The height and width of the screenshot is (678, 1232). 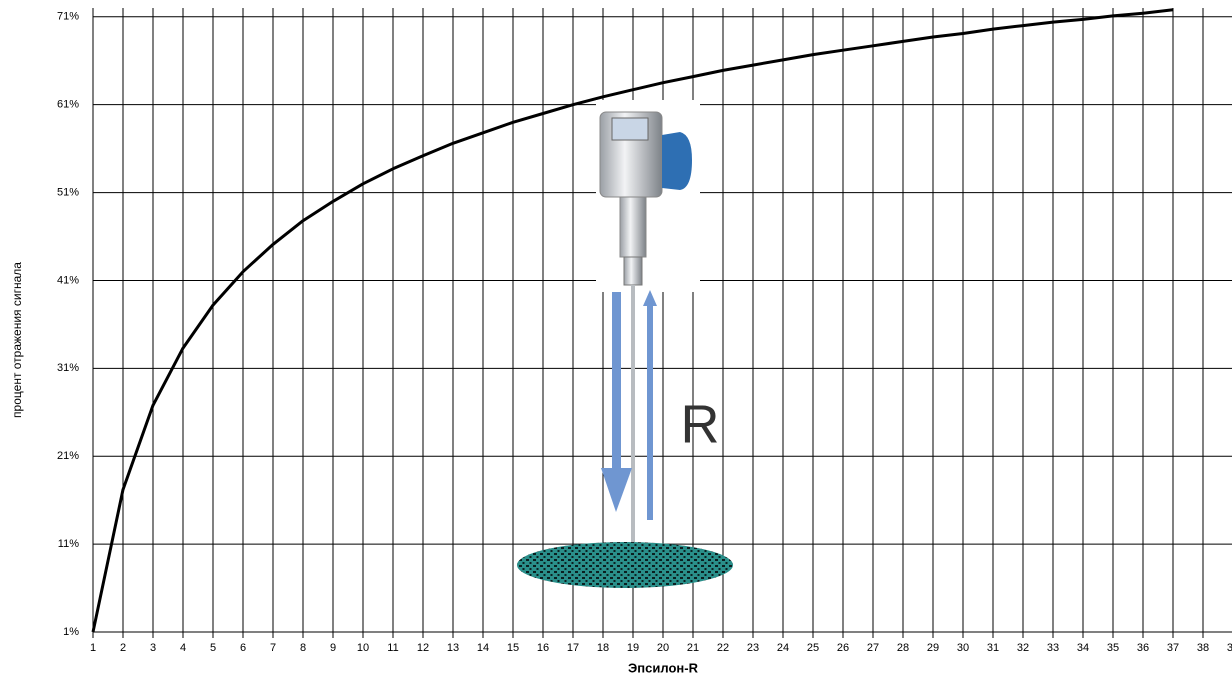 What do you see at coordinates (1023, 648) in the screenshot?
I see `x-tick-label: 32` at bounding box center [1023, 648].